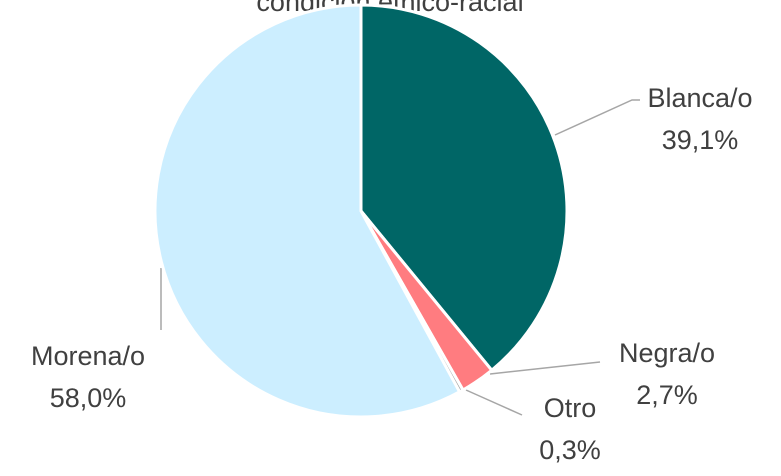 This screenshot has width=781, height=476. I want to click on slice-label: Otro, so click(570, 408).